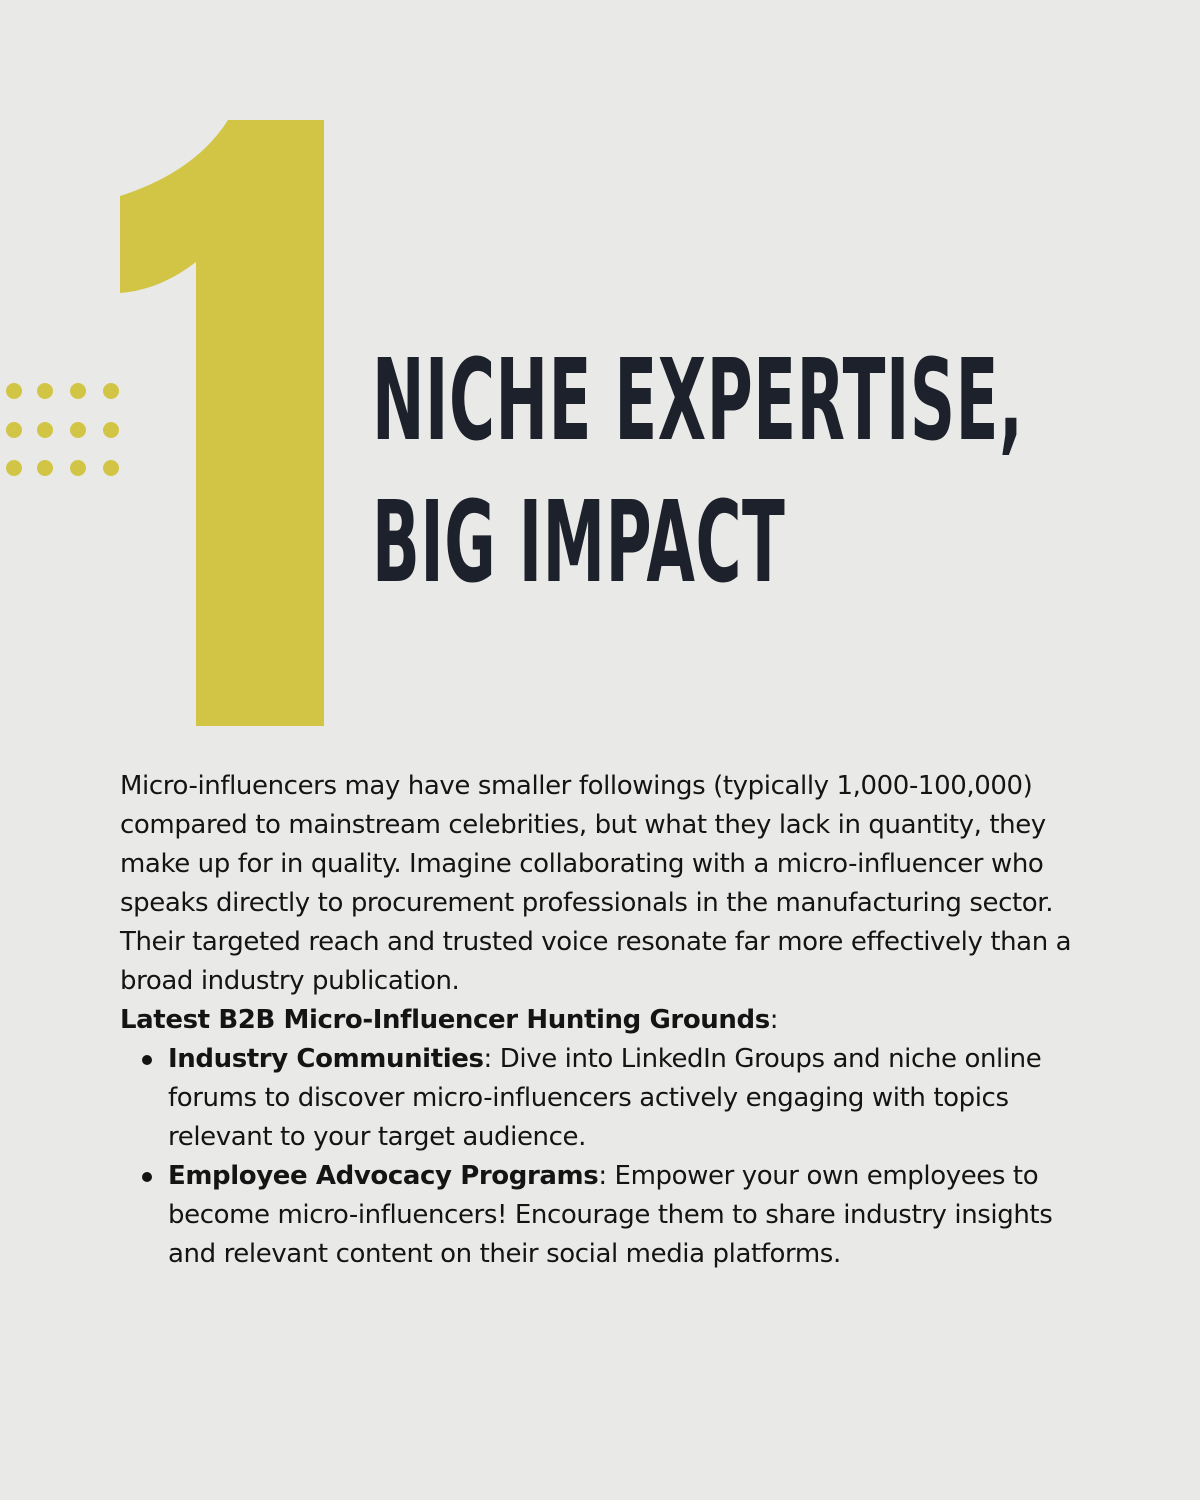 The height and width of the screenshot is (1500, 1200). What do you see at coordinates (697, 472) in the screenshot?
I see `headline: NICHE EXPERTISE, BIG IMPACT` at bounding box center [697, 472].